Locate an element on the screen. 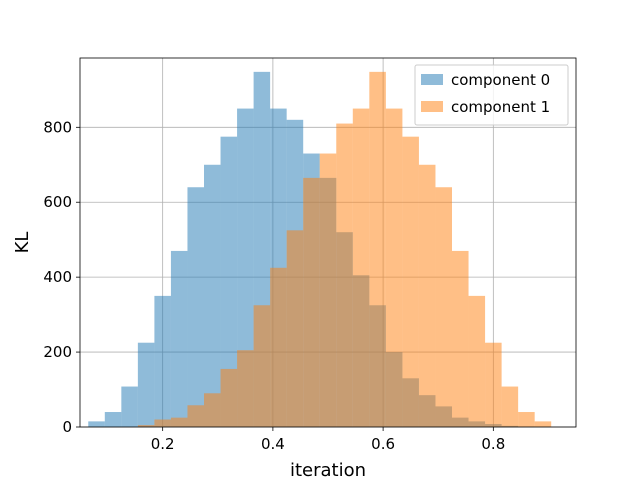  x-tick-label-0: 0.2 is located at coordinates (163, 444).